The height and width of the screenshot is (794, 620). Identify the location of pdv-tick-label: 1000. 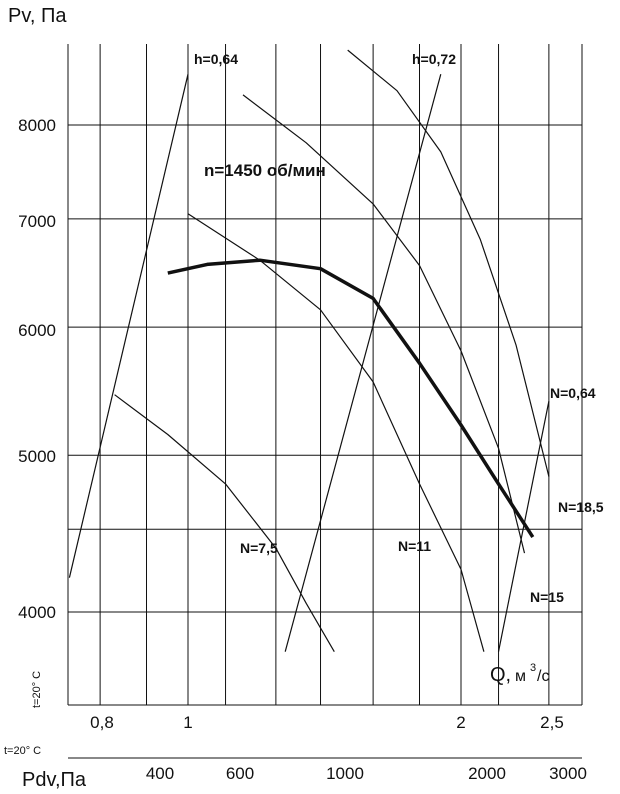
(345, 773).